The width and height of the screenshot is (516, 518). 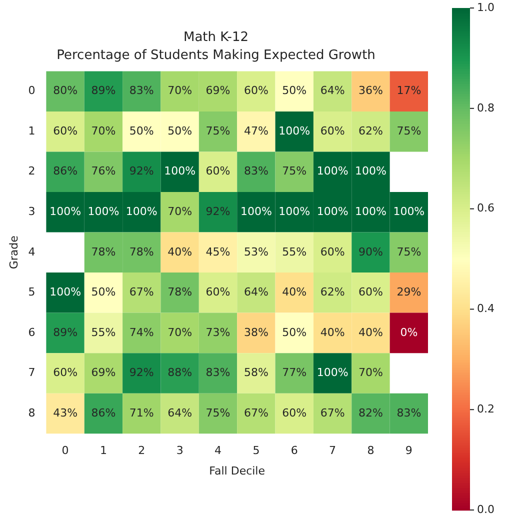 I want to click on color-bar-label: 0.6, so click(x=485, y=208).